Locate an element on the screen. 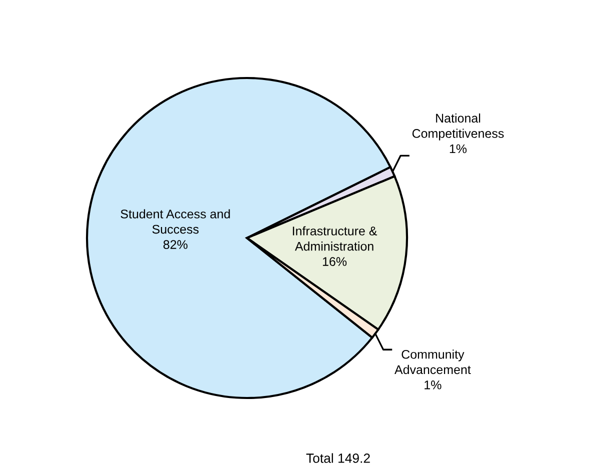 Image resolution: width=615 pixels, height=475 pixels. data-label: 16% is located at coordinates (334, 261).